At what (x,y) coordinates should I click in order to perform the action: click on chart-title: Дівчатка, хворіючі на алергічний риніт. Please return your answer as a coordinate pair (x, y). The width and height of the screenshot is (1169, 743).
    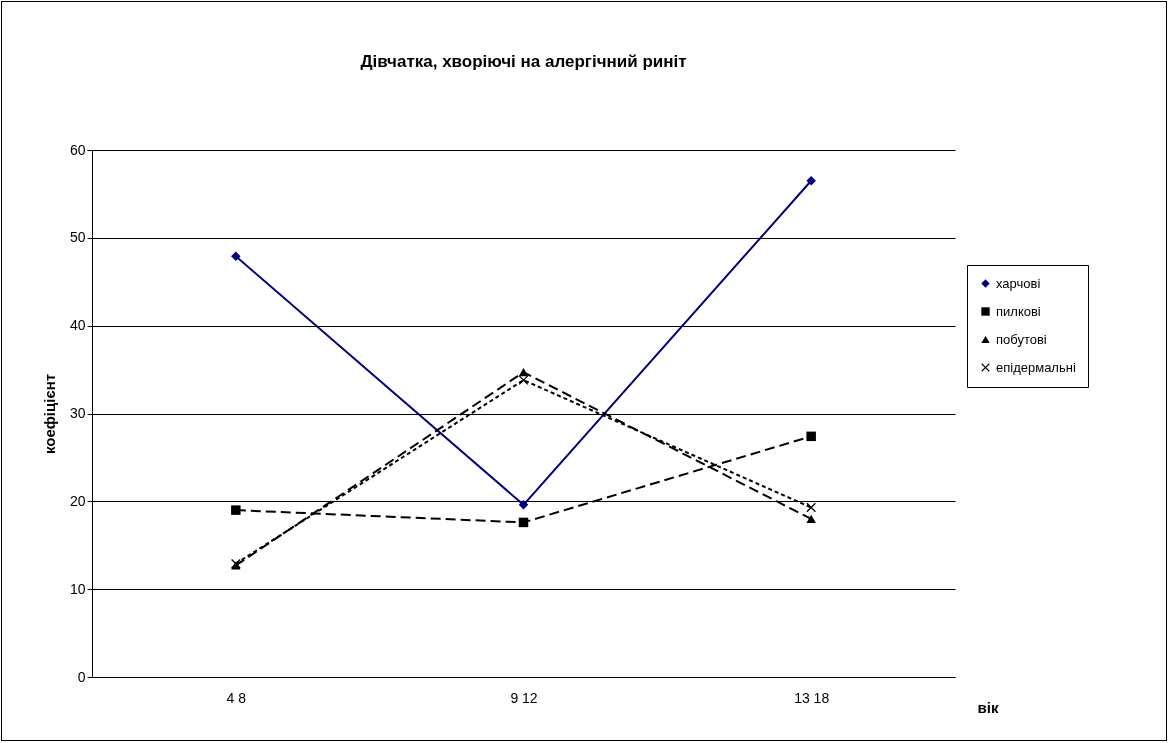
    Looking at the image, I should click on (523, 61).